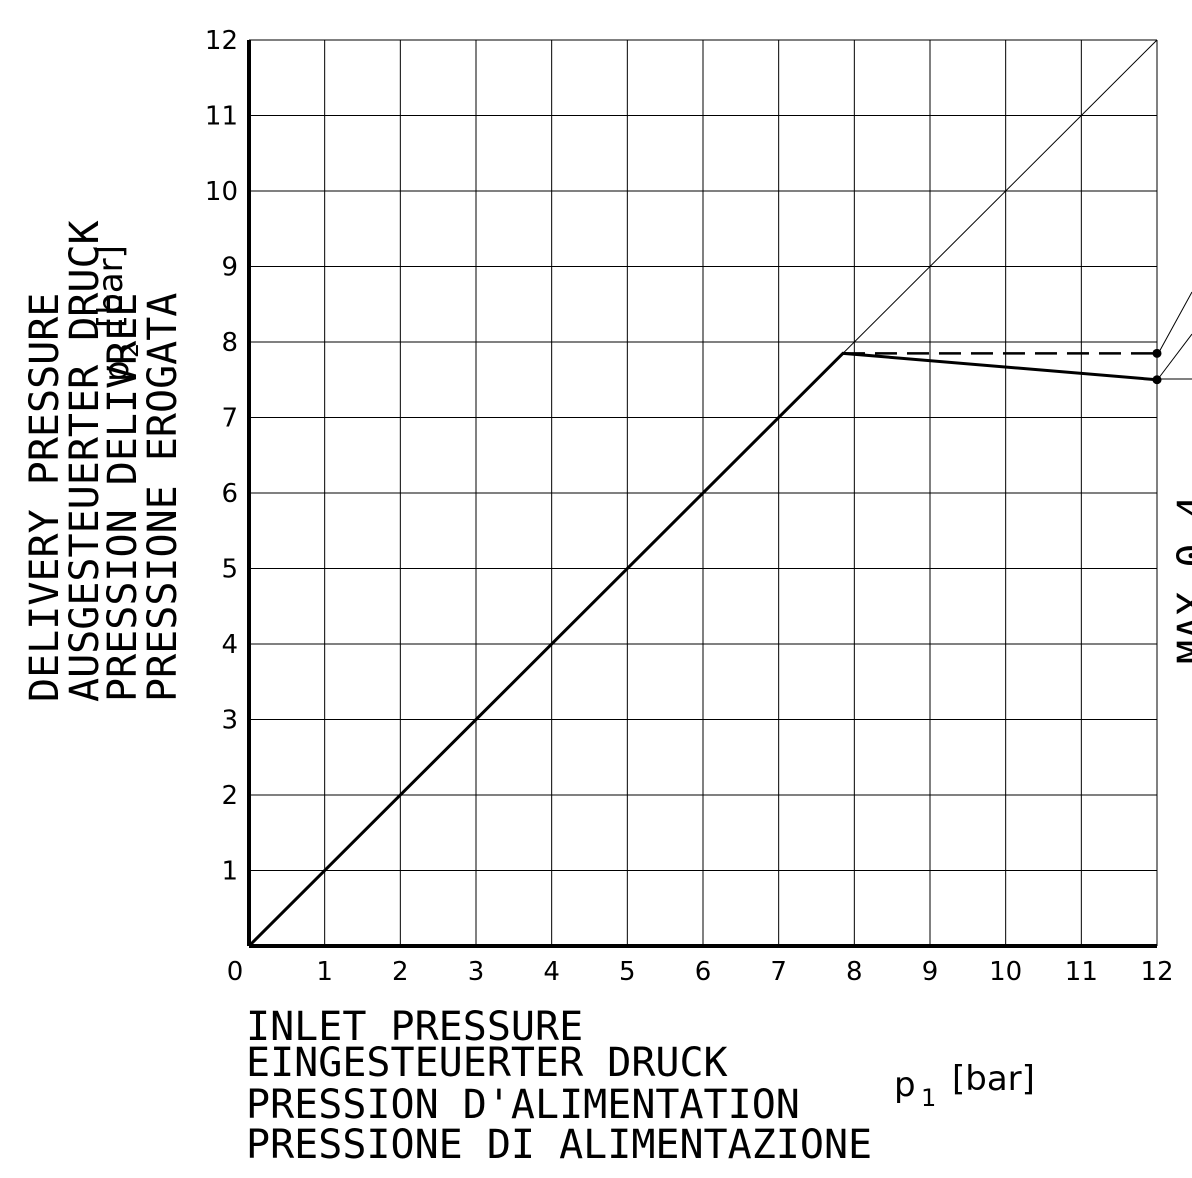  What do you see at coordinates (627, 972) in the screenshot?
I see `x-tick-label-5: 5` at bounding box center [627, 972].